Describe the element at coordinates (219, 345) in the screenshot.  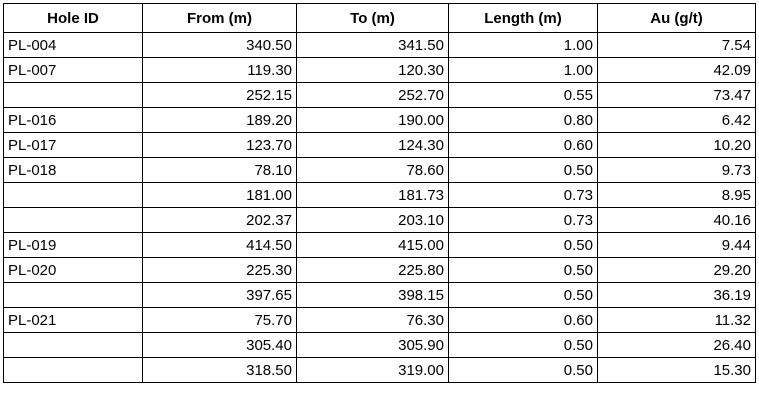
I see `value-cell: 305.40` at that location.